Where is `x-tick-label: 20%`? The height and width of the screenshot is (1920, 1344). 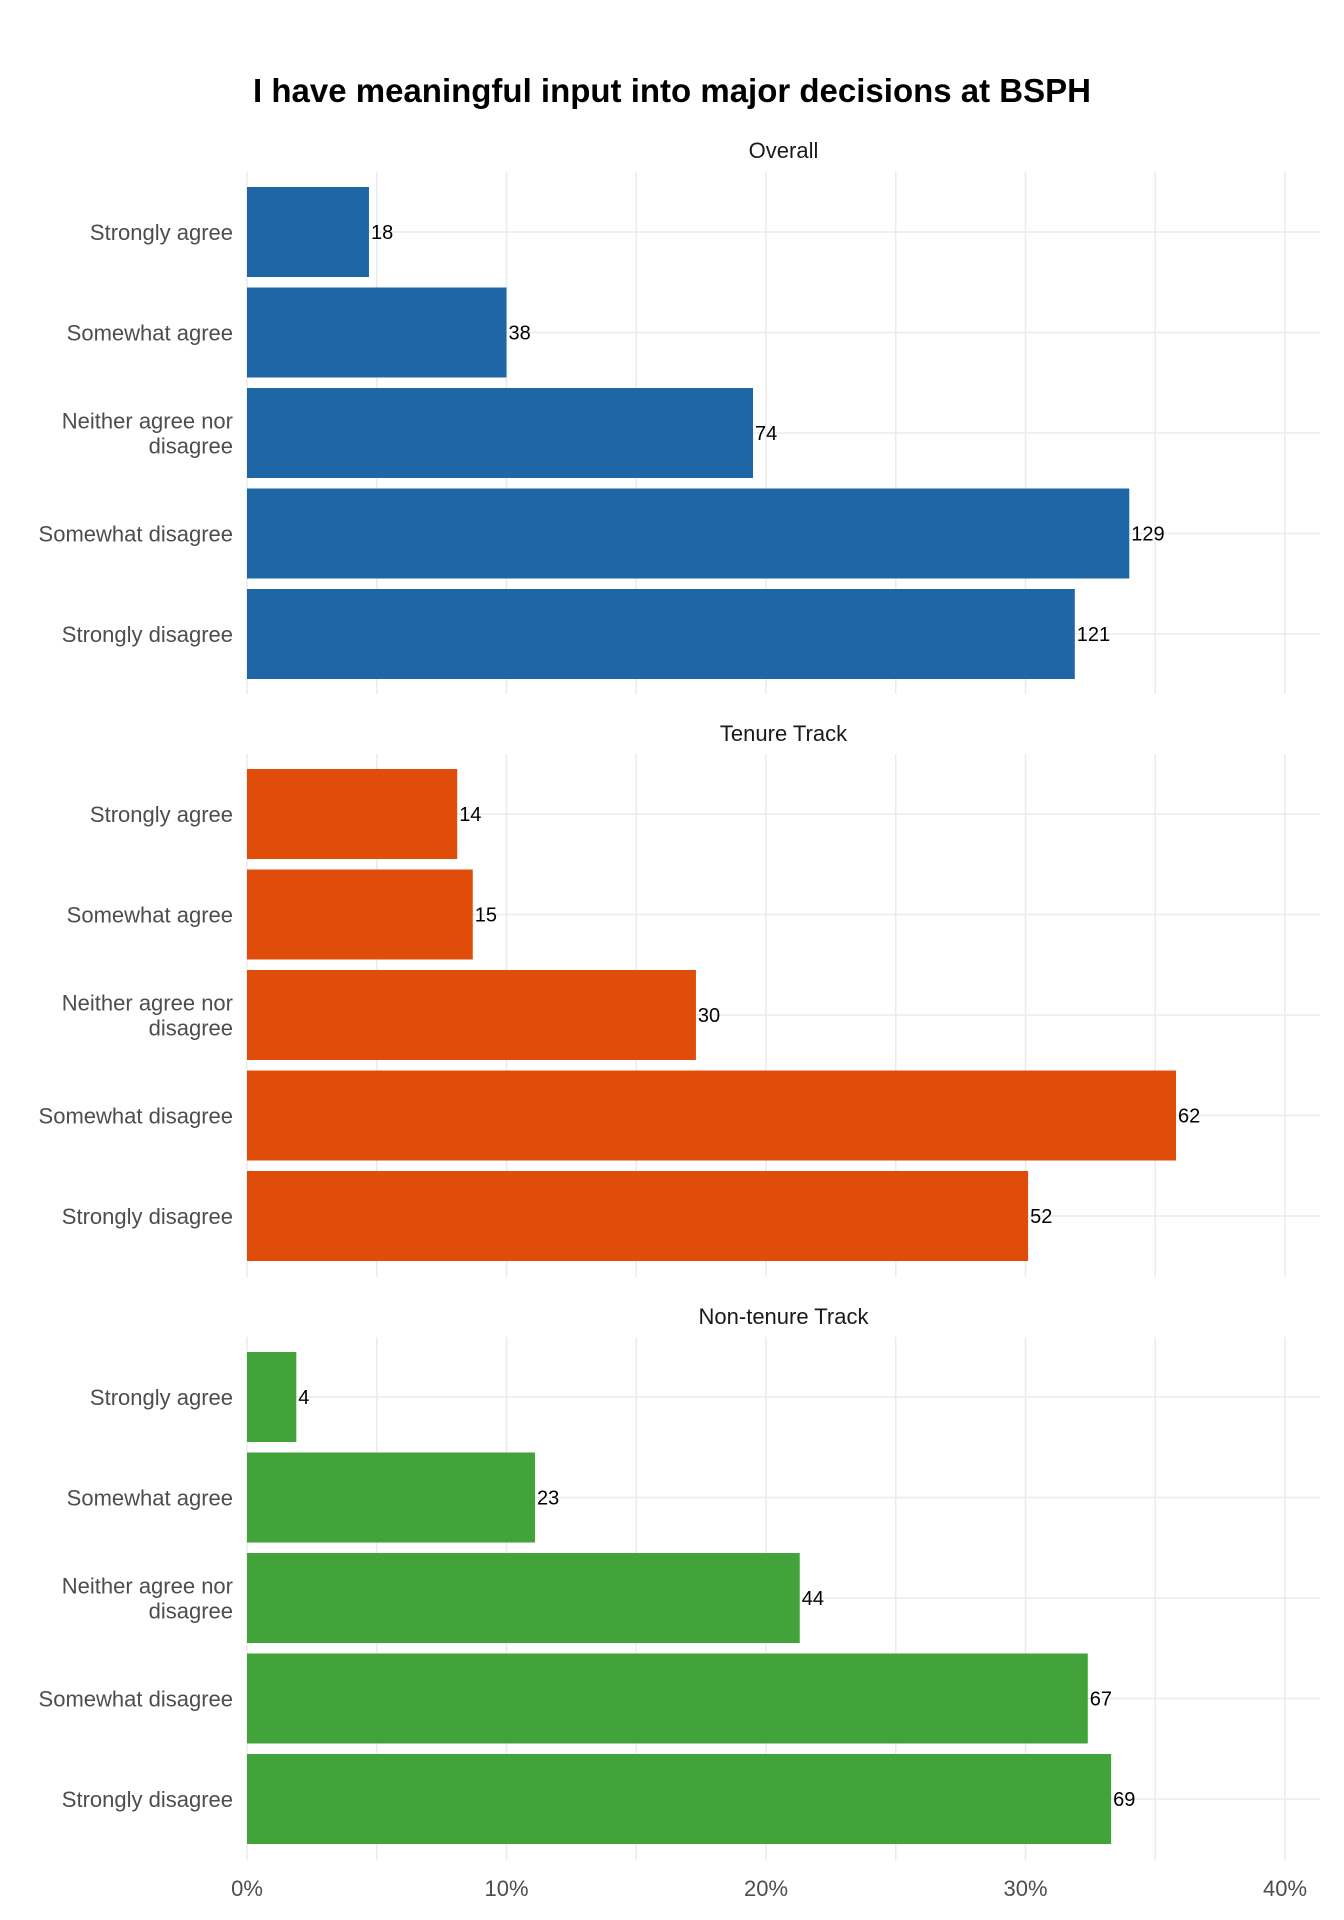
x-tick-label: 20% is located at coordinates (766, 1888).